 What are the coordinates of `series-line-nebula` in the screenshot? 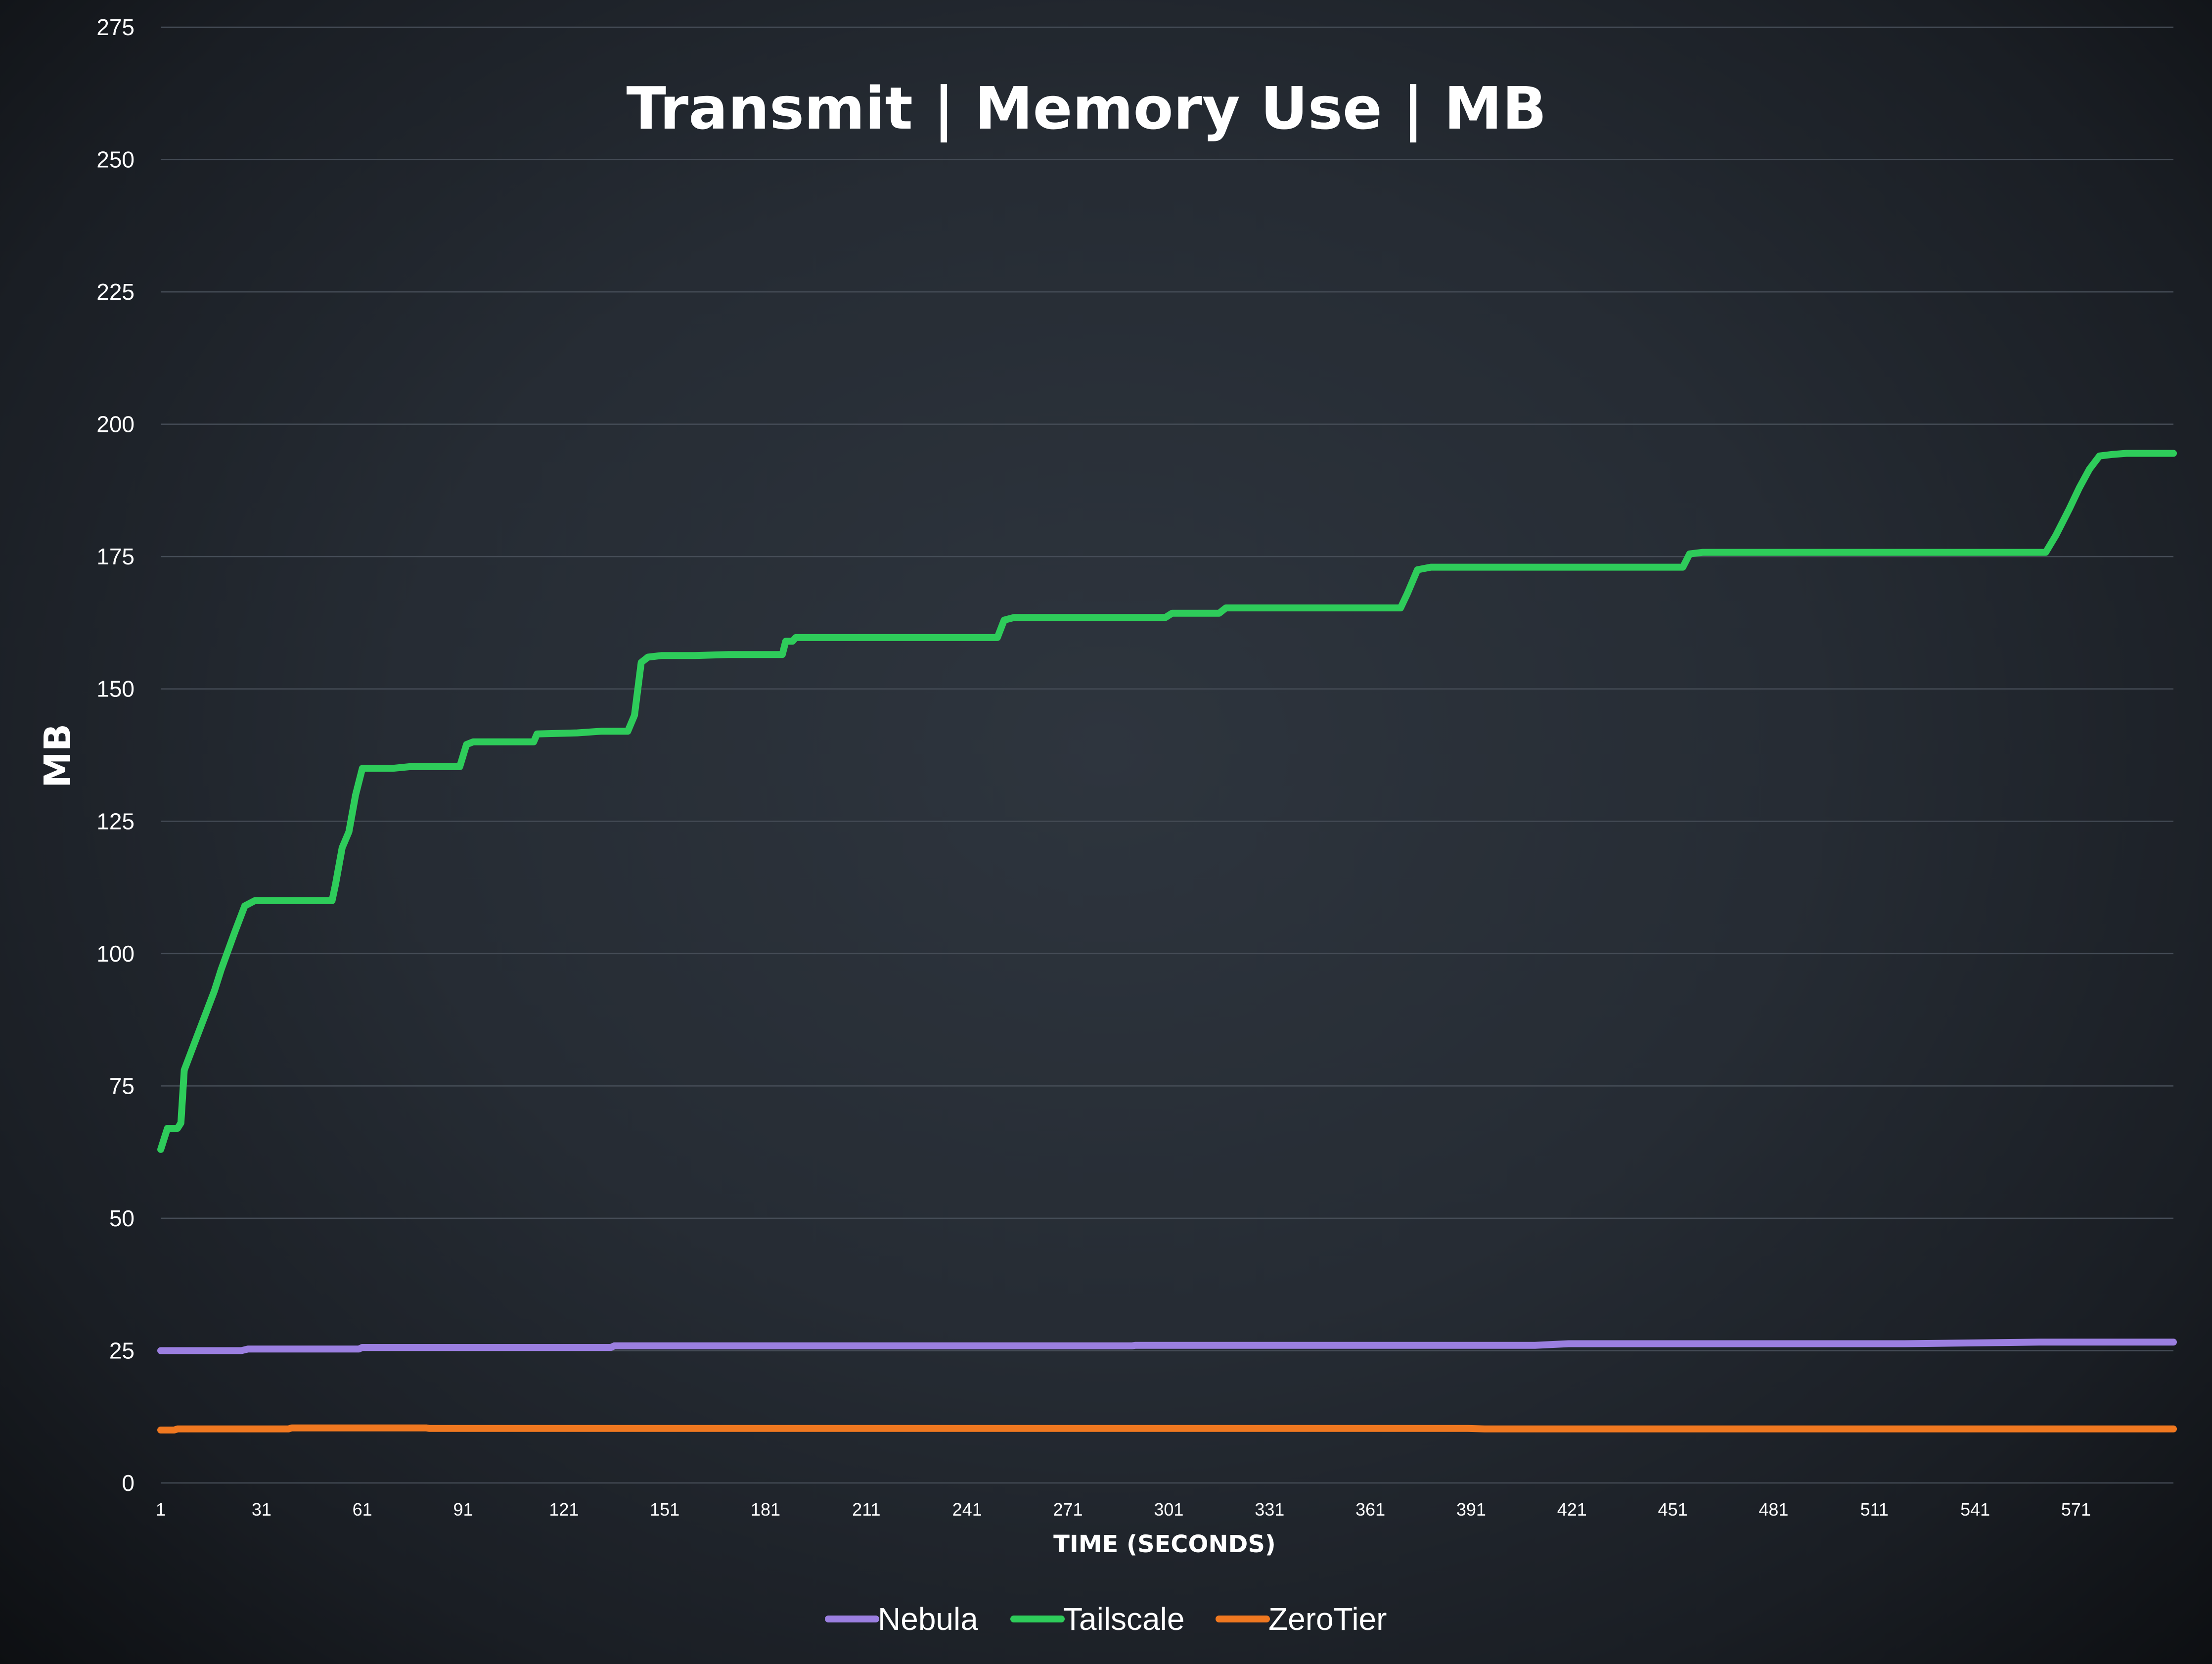 It's located at (1167, 1346).